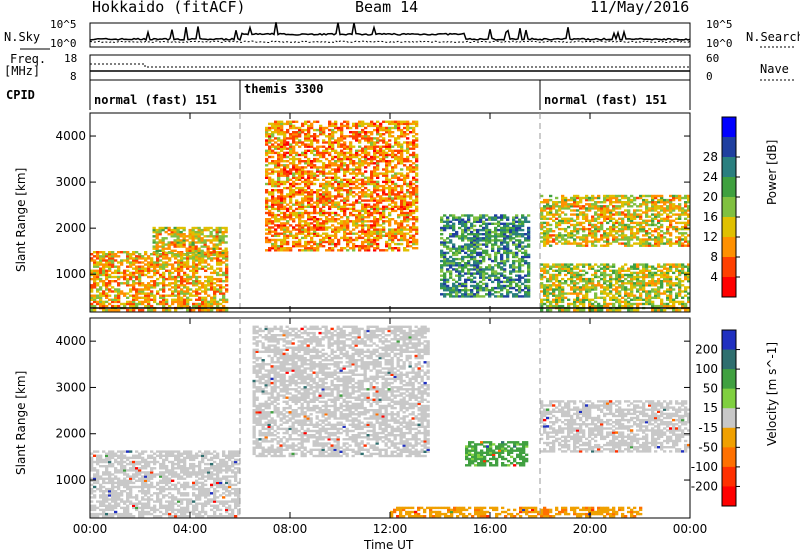 The height and width of the screenshot is (554, 800). Describe the element at coordinates (22, 37) in the screenshot. I see `nsky-label: N.Sky` at that location.